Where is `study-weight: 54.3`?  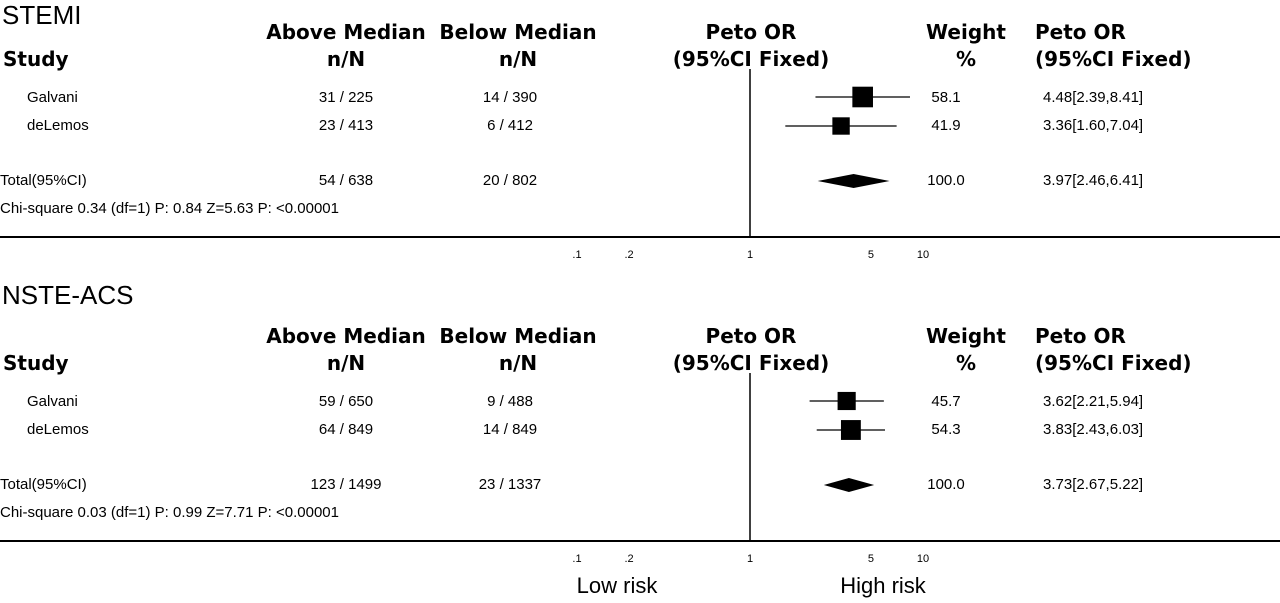
study-weight: 54.3 is located at coordinates (946, 429).